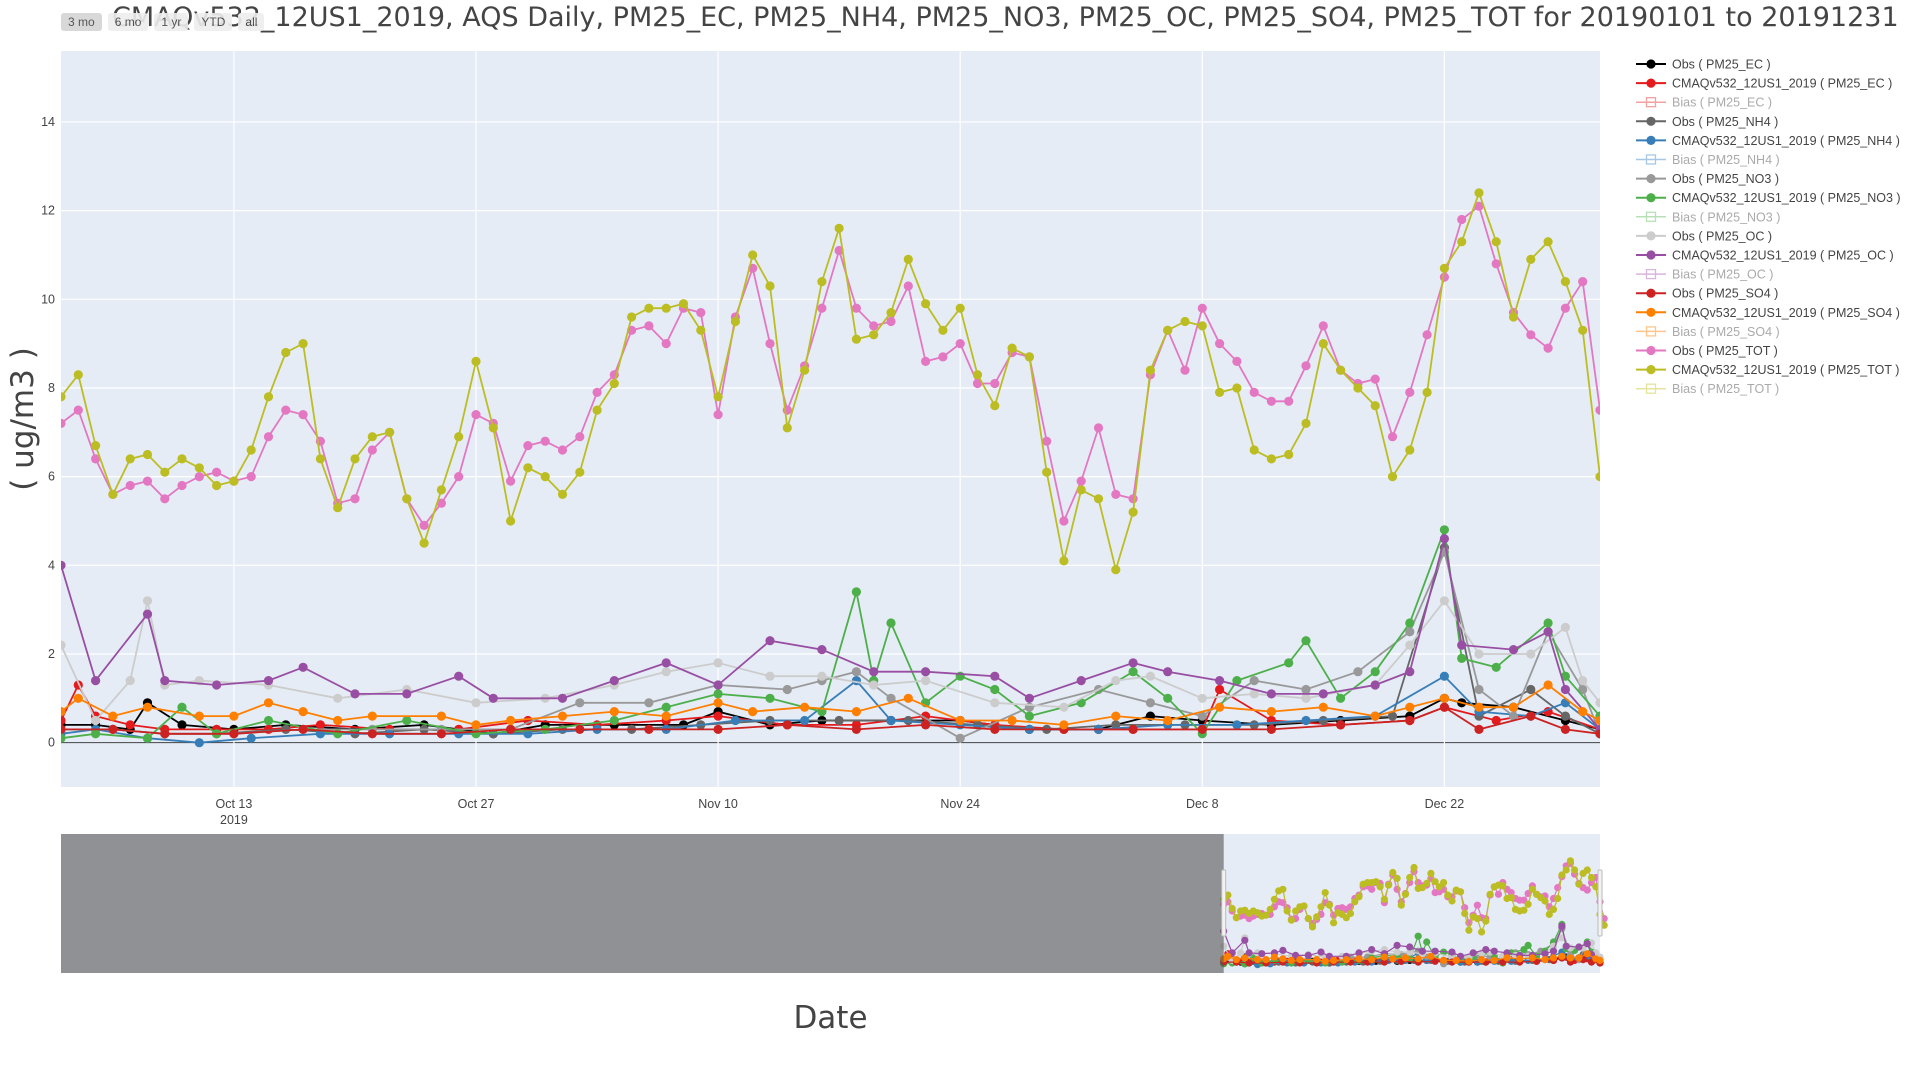 The image size is (1924, 1076). What do you see at coordinates (1708, 160) in the screenshot?
I see `legend-item: Bias ( PM25_NH4 )` at bounding box center [1708, 160].